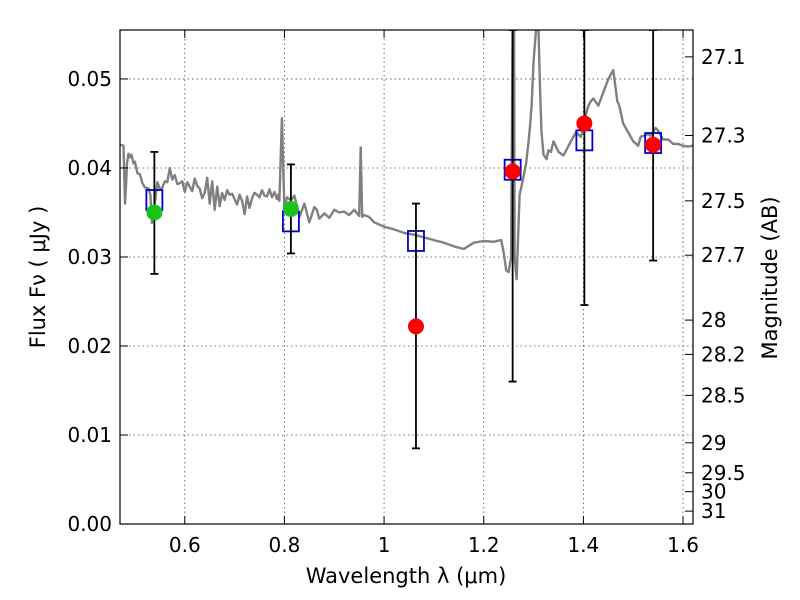  What do you see at coordinates (583, 545) in the screenshot?
I see `x-tick-label: 1.4` at bounding box center [583, 545].